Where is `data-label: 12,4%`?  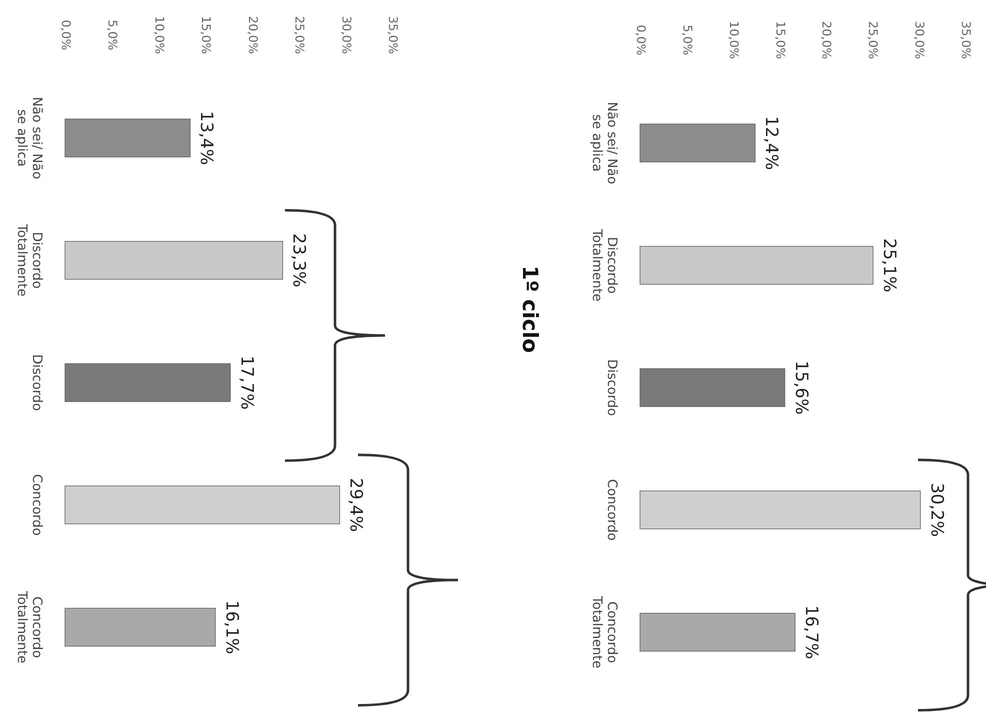
data-label: 12,4% is located at coordinates (771, 143).